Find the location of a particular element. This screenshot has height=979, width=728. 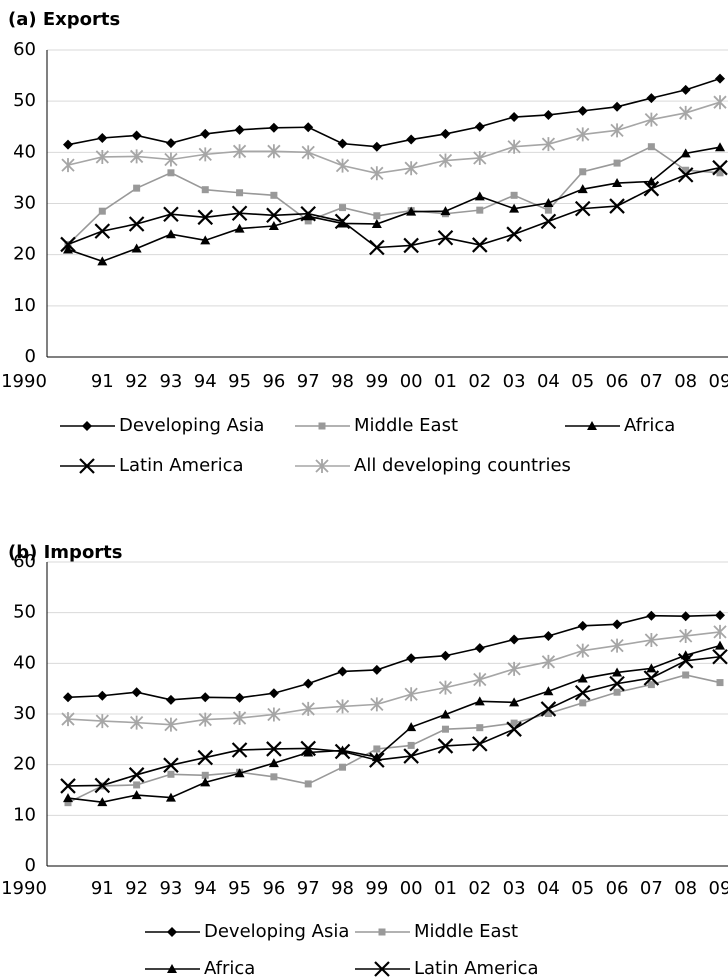

legend-label: Developing Asia is located at coordinates (276, 931).